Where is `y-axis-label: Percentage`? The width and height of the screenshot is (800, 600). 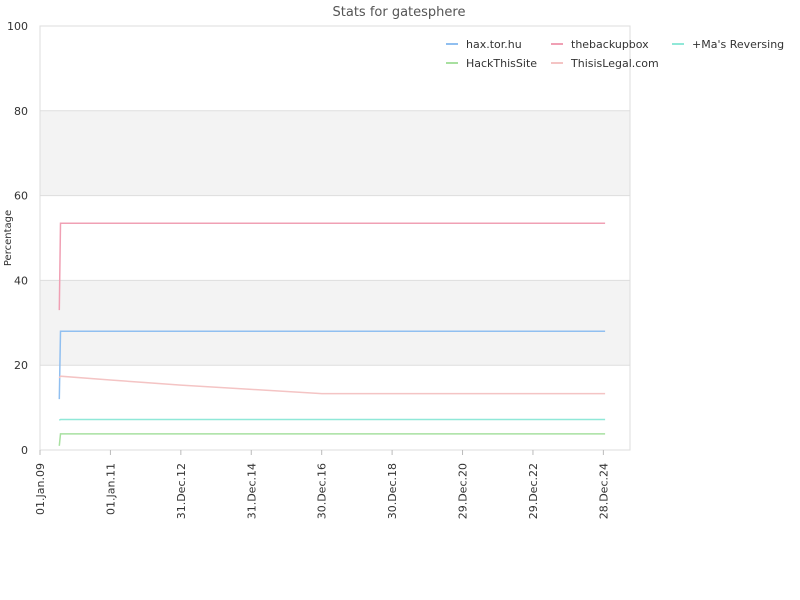
y-axis-label: Percentage is located at coordinates (8, 238).